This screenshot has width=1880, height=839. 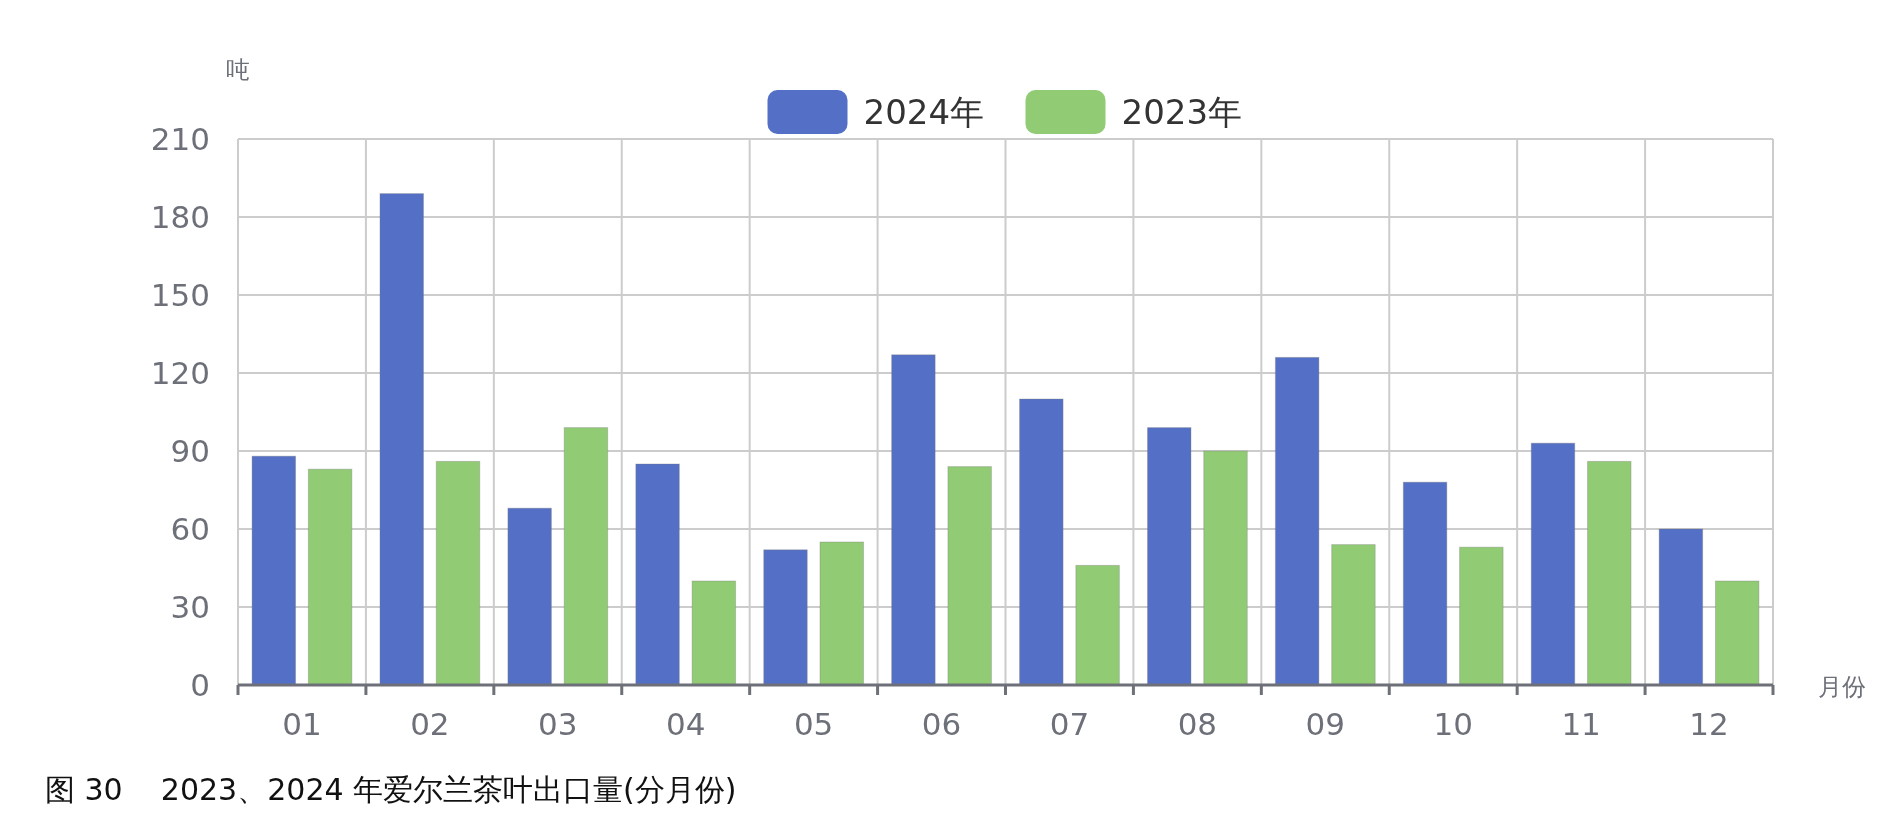 What do you see at coordinates (180, 217) in the screenshot?
I see `y-tick-label: 180` at bounding box center [180, 217].